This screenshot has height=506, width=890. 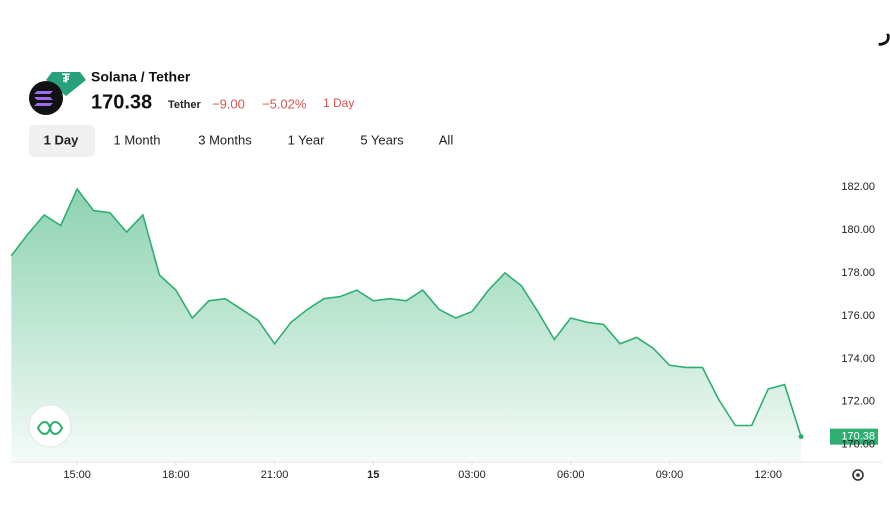 I want to click on tab: 1 Year, so click(x=307, y=139).